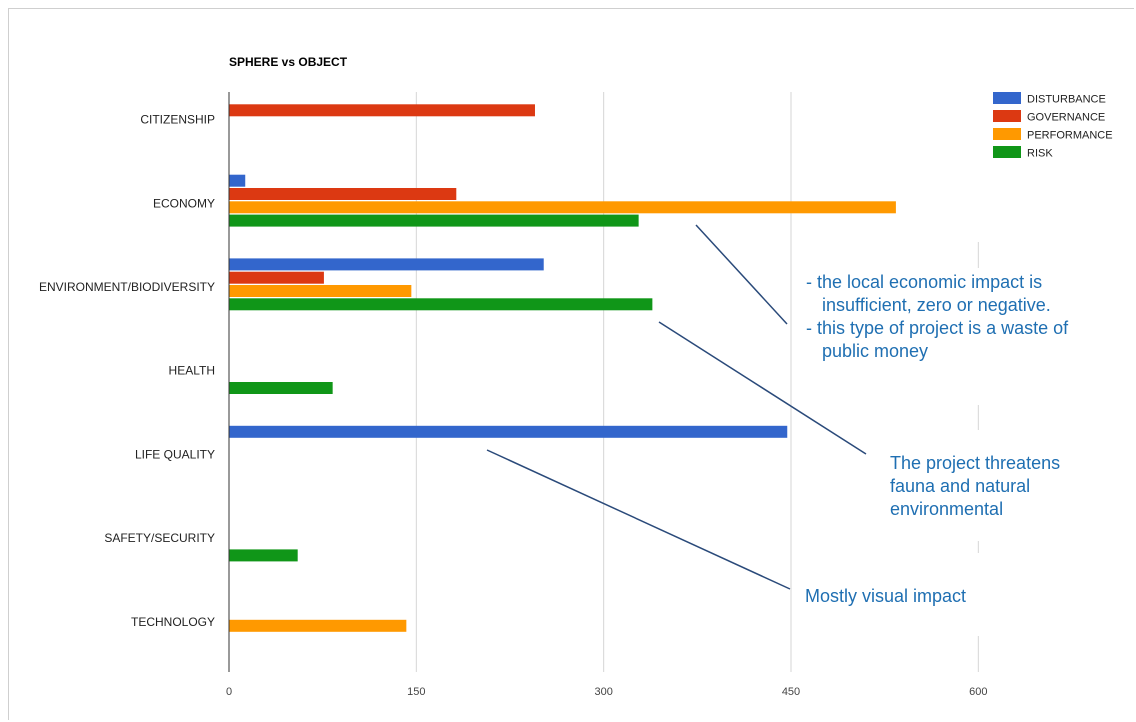 This screenshot has width=1136, height=722. What do you see at coordinates (127, 287) in the screenshot?
I see `category-label: ENVIRONMENT/BIODIVERSITY` at bounding box center [127, 287].